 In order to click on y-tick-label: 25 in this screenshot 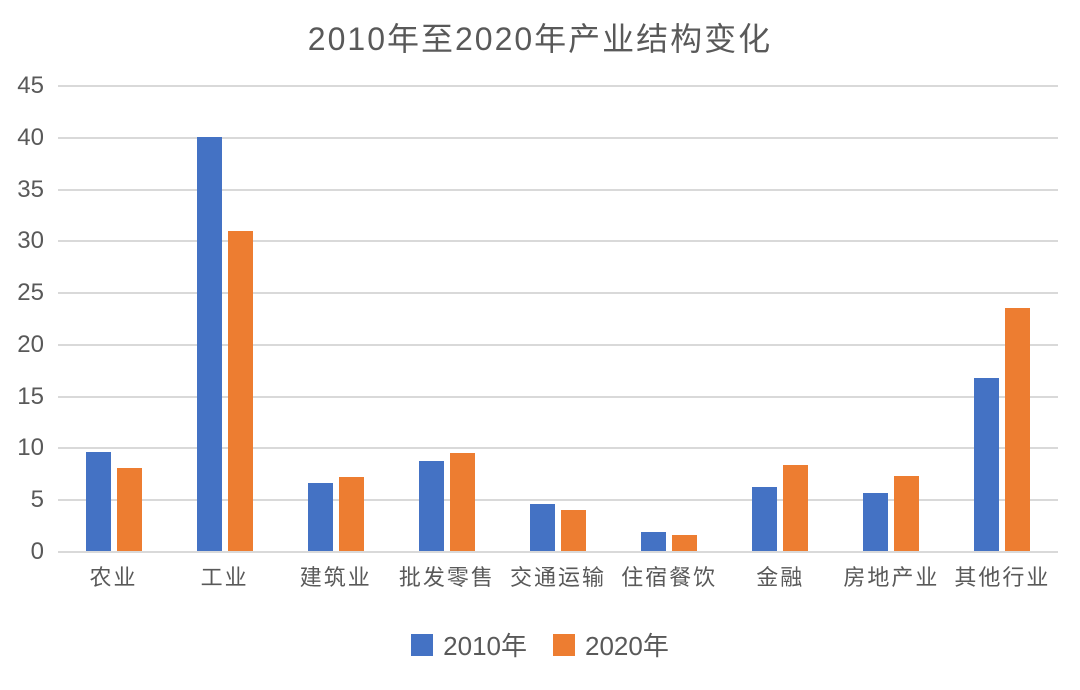, I will do `click(30, 293)`.